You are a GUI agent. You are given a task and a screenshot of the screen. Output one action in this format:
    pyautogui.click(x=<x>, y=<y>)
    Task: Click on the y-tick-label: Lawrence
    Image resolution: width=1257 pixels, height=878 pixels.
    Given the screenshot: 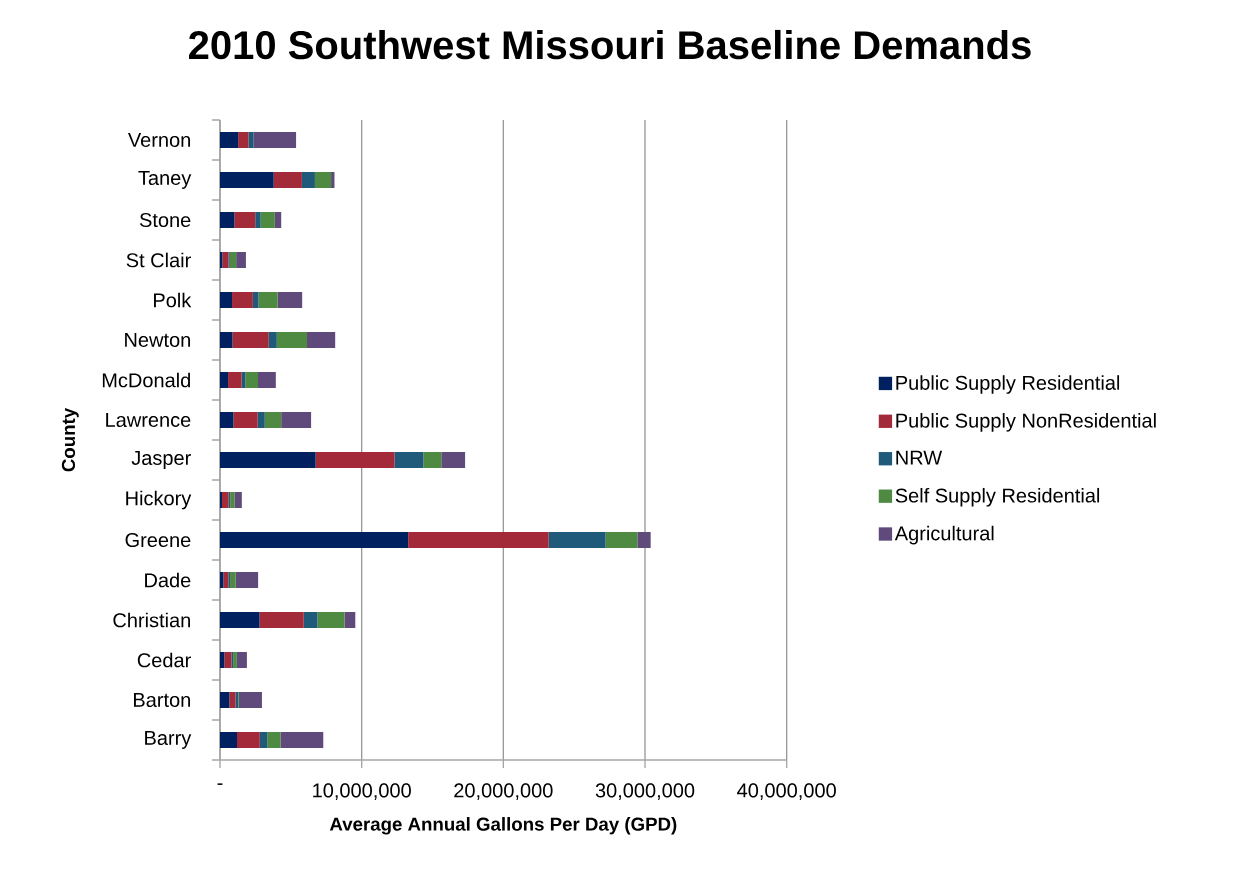 What is the action you would take?
    pyautogui.click(x=148, y=420)
    